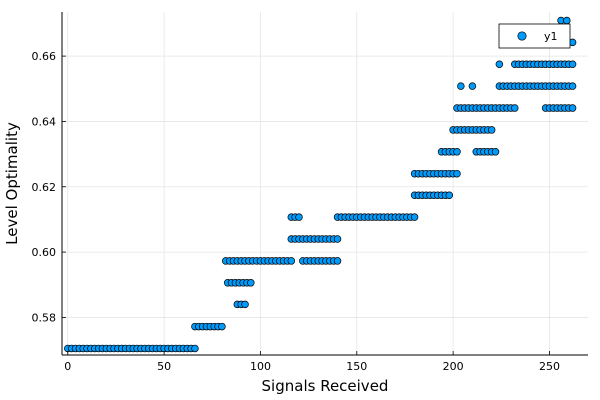 The height and width of the screenshot is (400, 600). I want to click on x-ticks: 0 50 100 150 200 250, so click(312, 362).